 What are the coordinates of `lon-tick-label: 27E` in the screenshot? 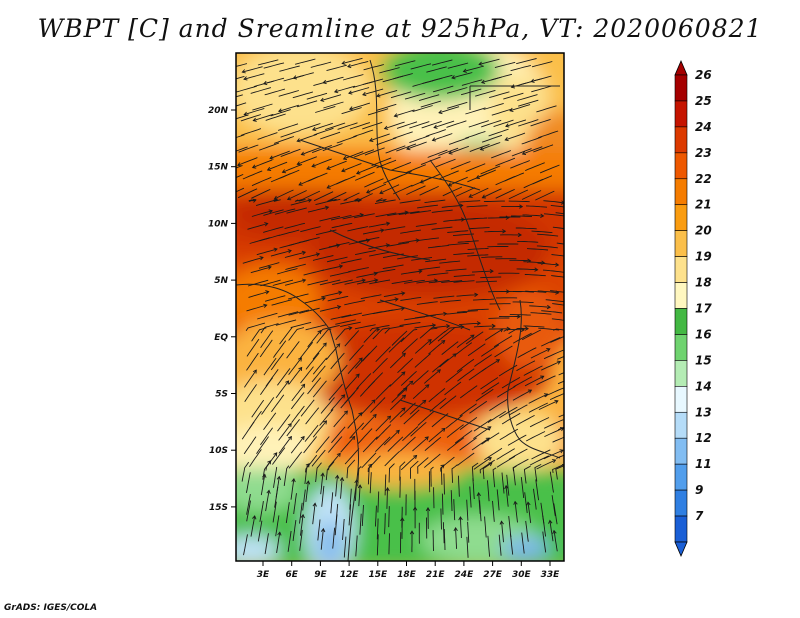 It's located at (493, 575).